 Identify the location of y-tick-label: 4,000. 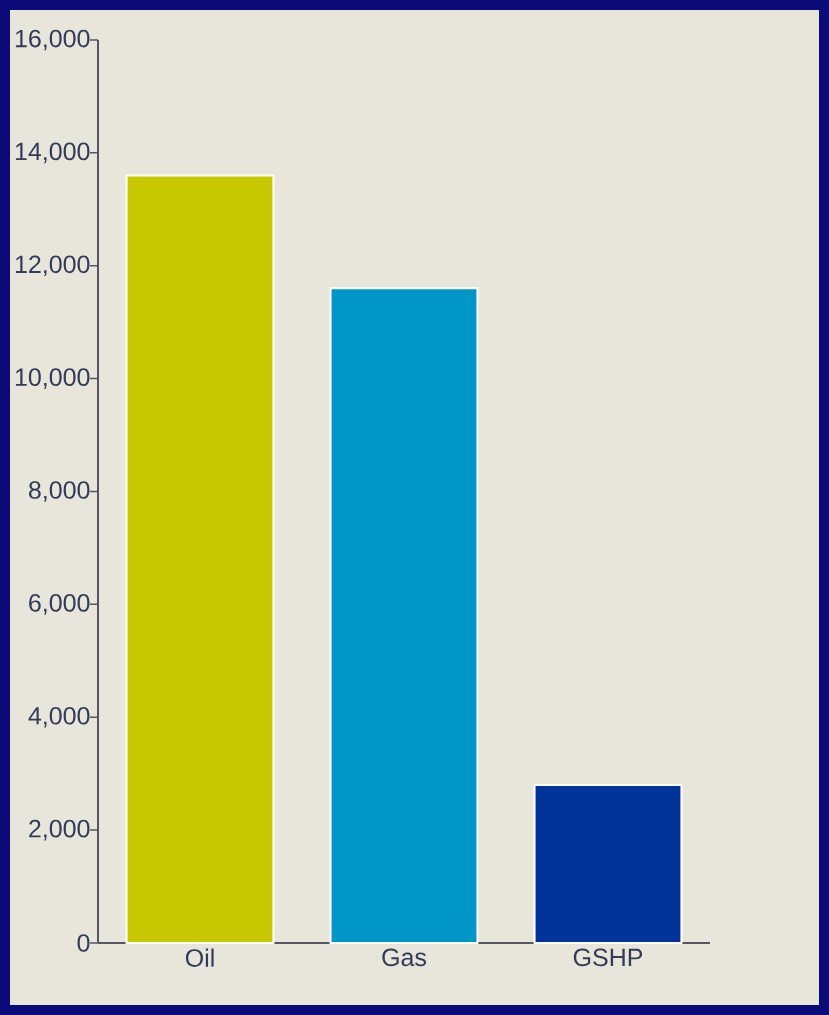
(59, 717).